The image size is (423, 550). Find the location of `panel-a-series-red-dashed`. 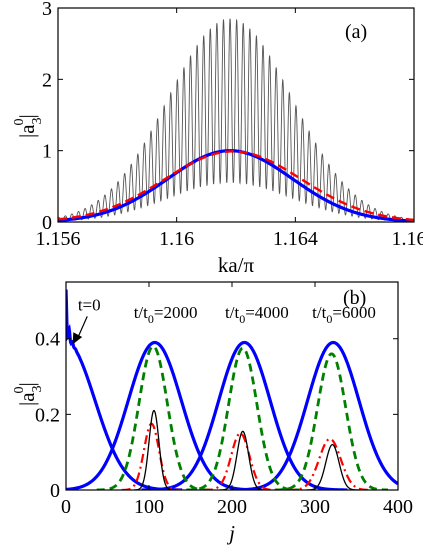

panel-a-series-red-dashed is located at coordinates (236, 186).